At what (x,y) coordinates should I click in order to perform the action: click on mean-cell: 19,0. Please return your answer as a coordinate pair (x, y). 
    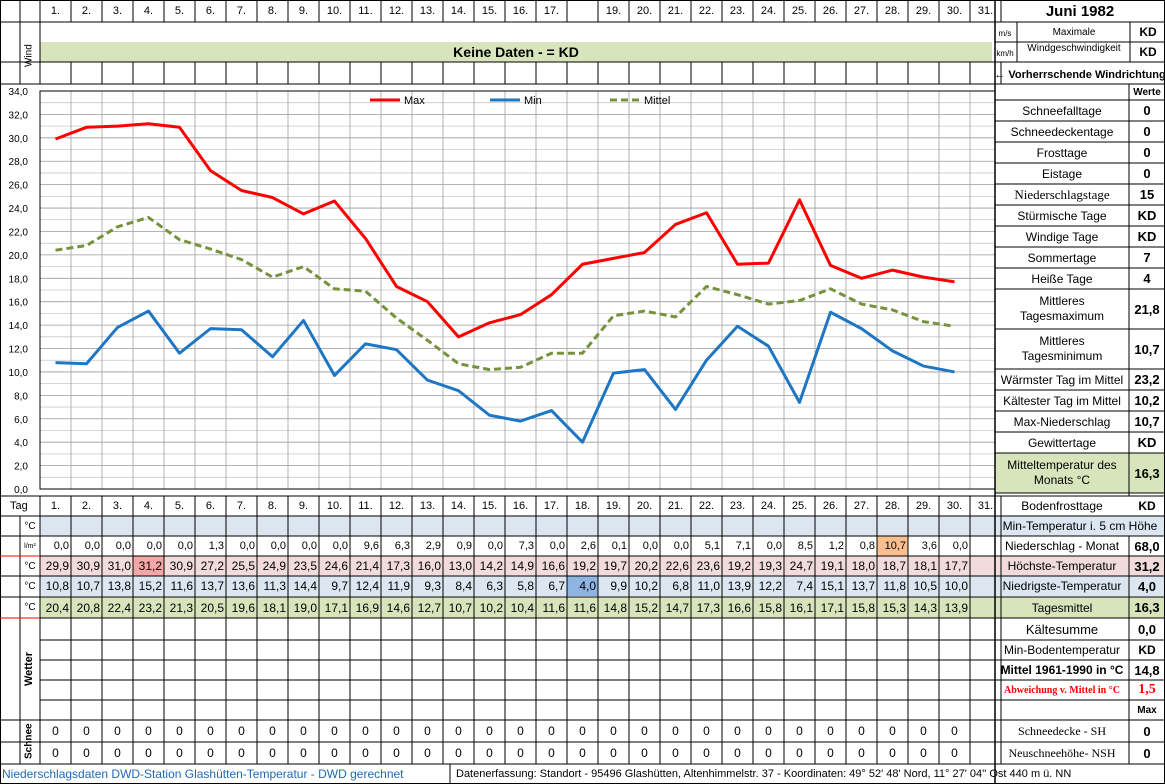
    Looking at the image, I should click on (305, 607).